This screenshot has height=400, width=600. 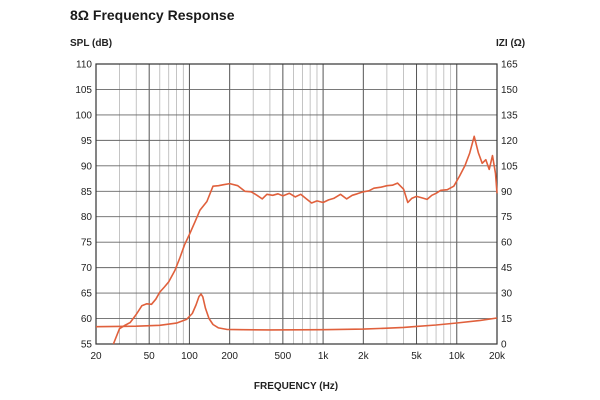 I want to click on y-tick-label: 75, so click(x=87, y=243).